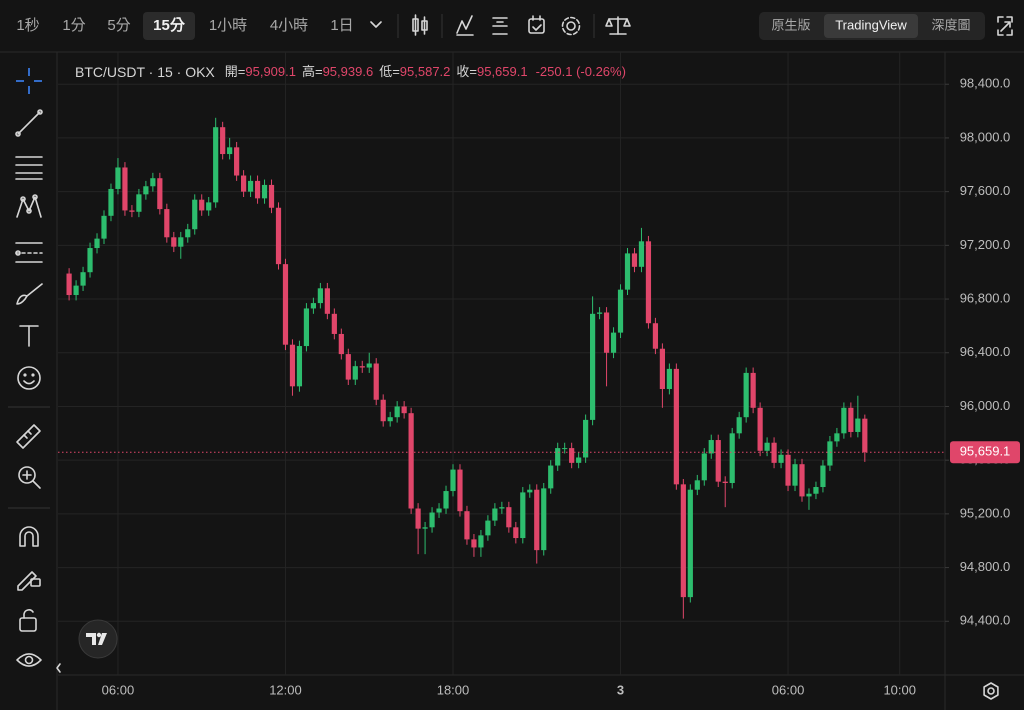 Image resolution: width=1024 pixels, height=710 pixels. I want to click on interval-button: 1日, so click(341, 25).